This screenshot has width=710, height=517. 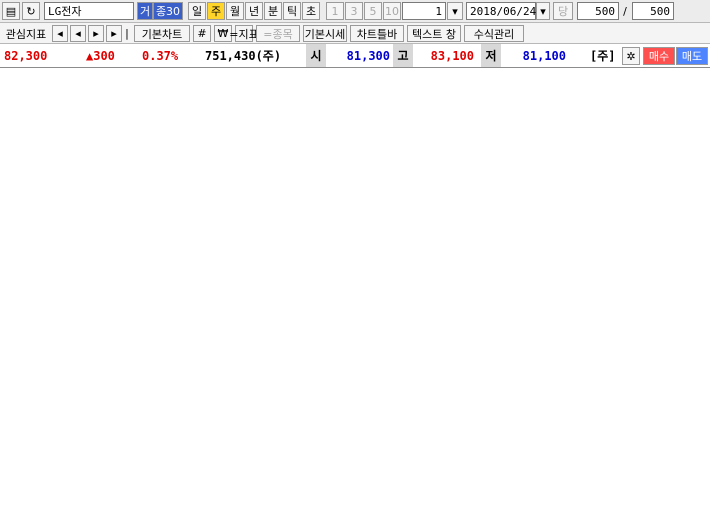 I want to click on toolbar2-button: 기본시세, so click(x=325, y=33).